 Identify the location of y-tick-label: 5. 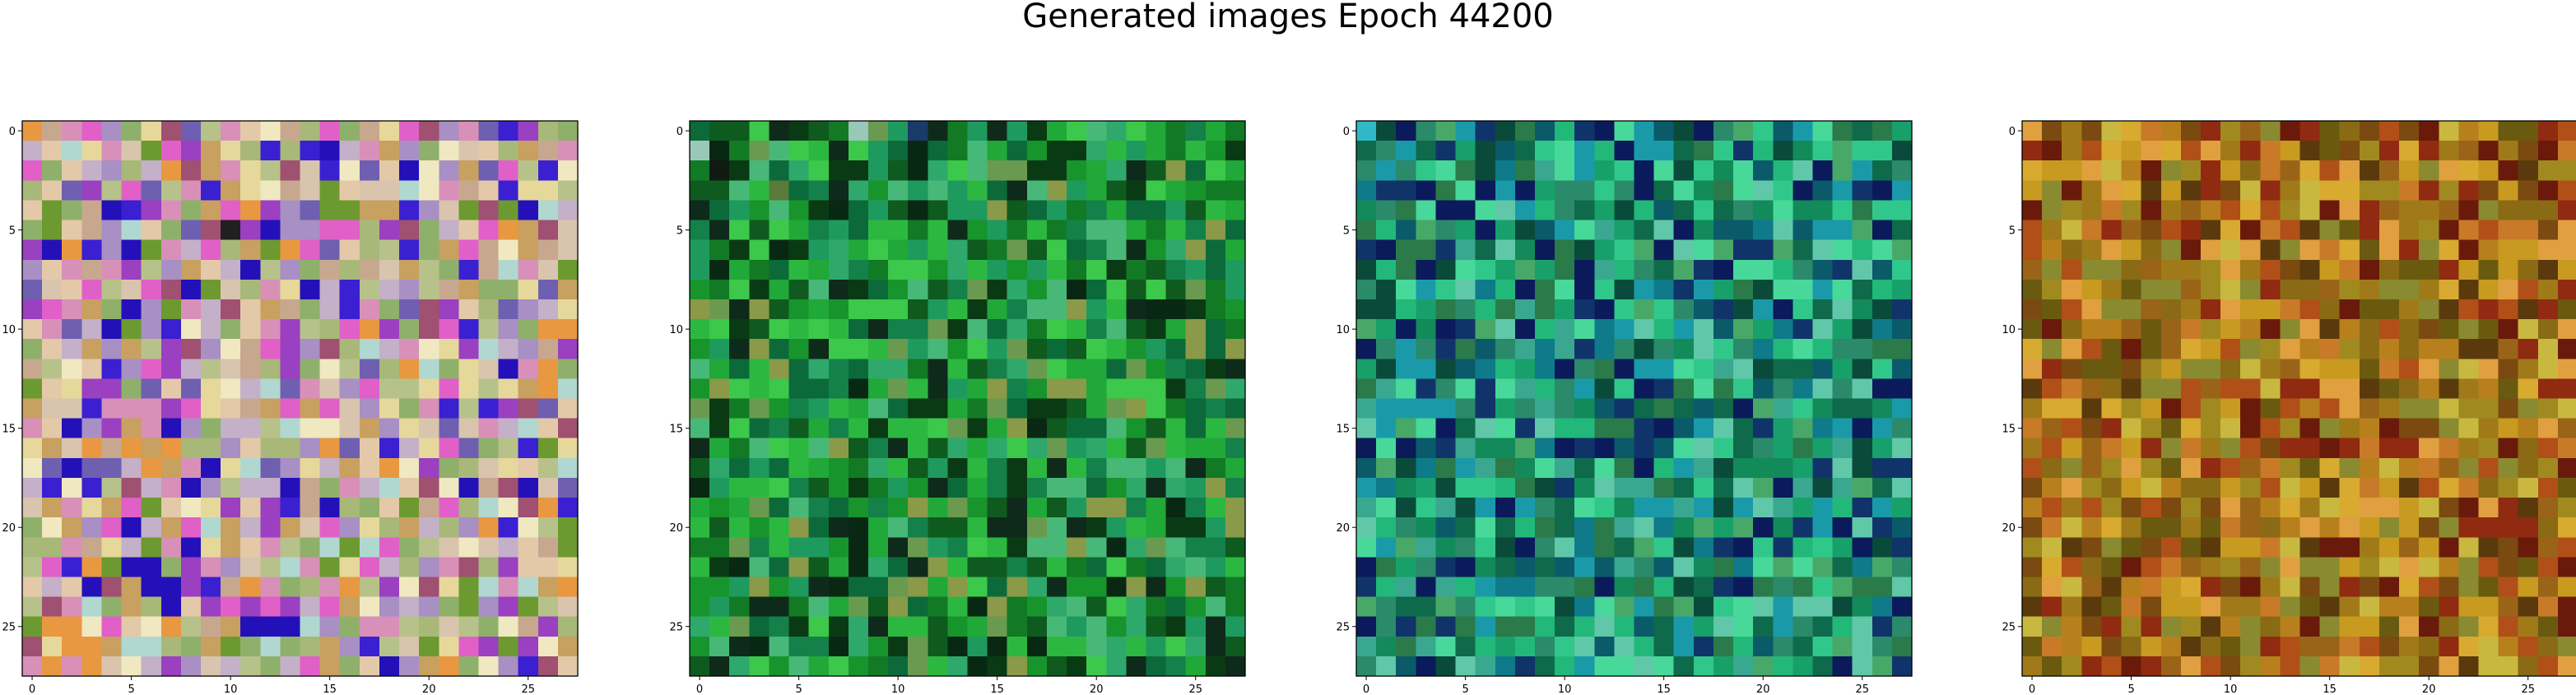
(1346, 231).